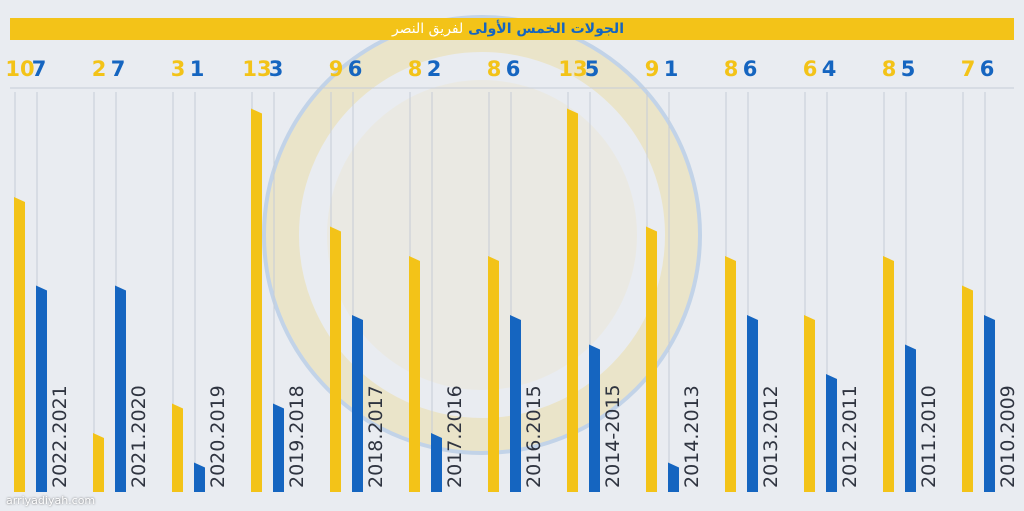  What do you see at coordinates (829, 69) in the screenshot?
I see `value-label-blue: 4` at bounding box center [829, 69].